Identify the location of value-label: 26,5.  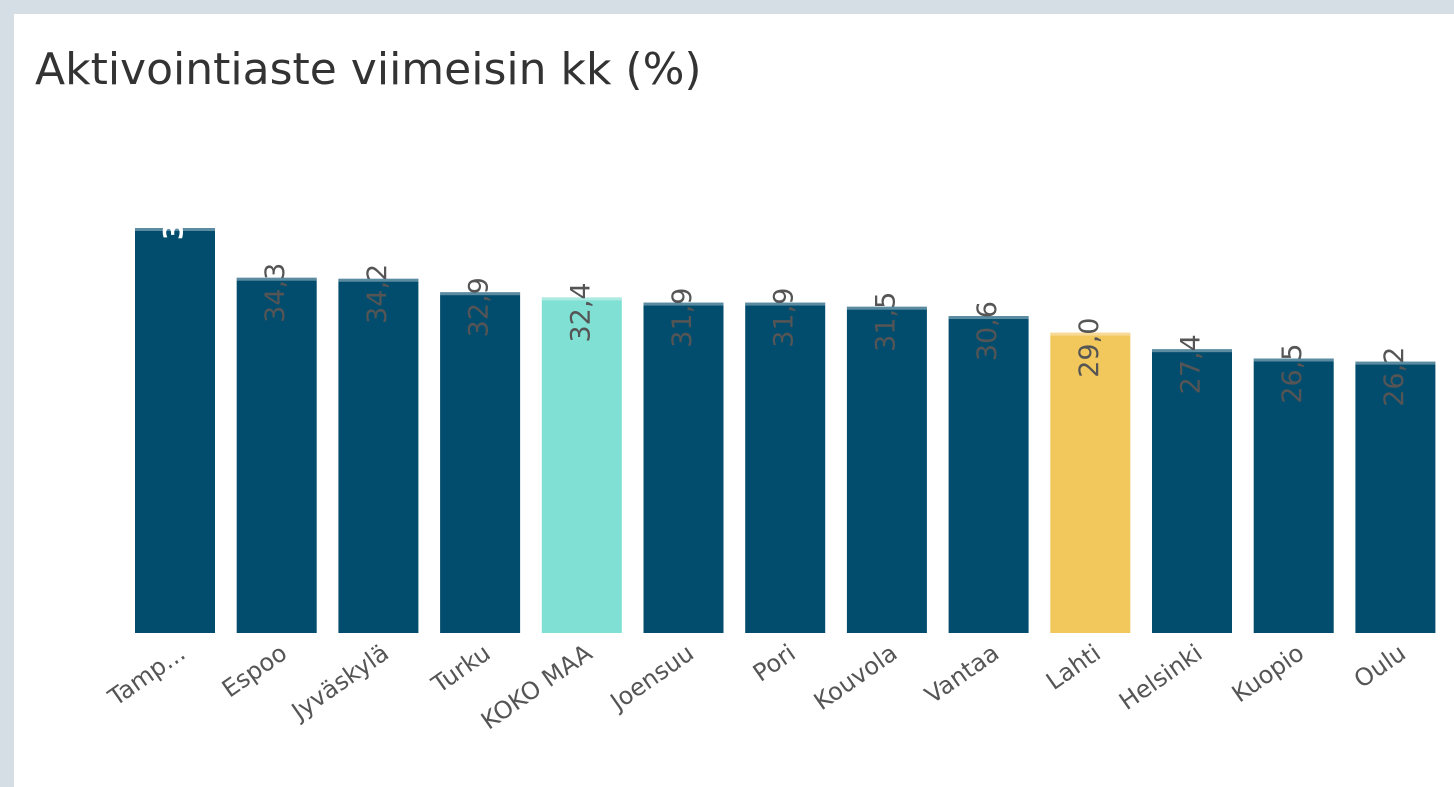
(1292, 374).